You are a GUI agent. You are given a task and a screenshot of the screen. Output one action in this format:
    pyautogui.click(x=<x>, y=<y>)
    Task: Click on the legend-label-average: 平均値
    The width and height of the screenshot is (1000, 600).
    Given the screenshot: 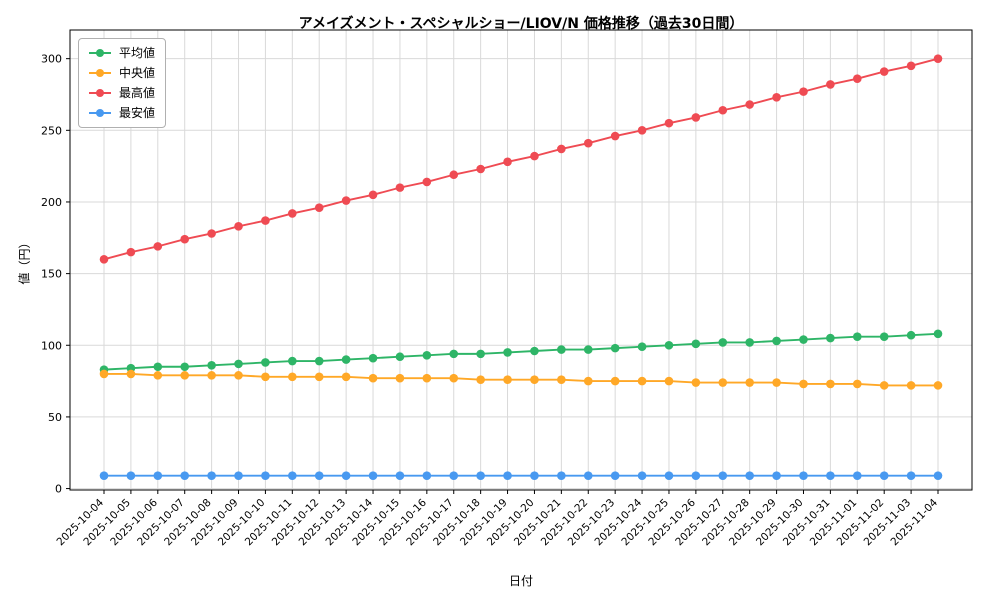 What is the action you would take?
    pyautogui.click(x=137, y=53)
    